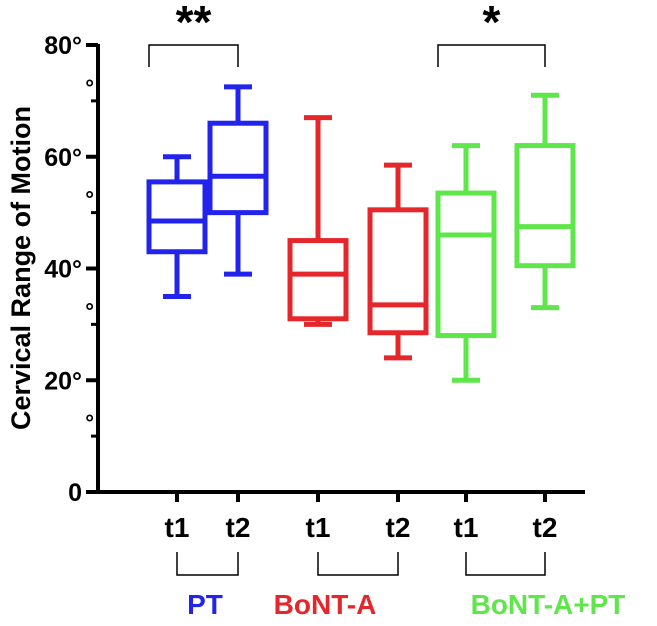 Image resolution: width=657 pixels, height=626 pixels. Describe the element at coordinates (466, 343) in the screenshot. I see `box-bont-a-pt-t1: t1` at that location.